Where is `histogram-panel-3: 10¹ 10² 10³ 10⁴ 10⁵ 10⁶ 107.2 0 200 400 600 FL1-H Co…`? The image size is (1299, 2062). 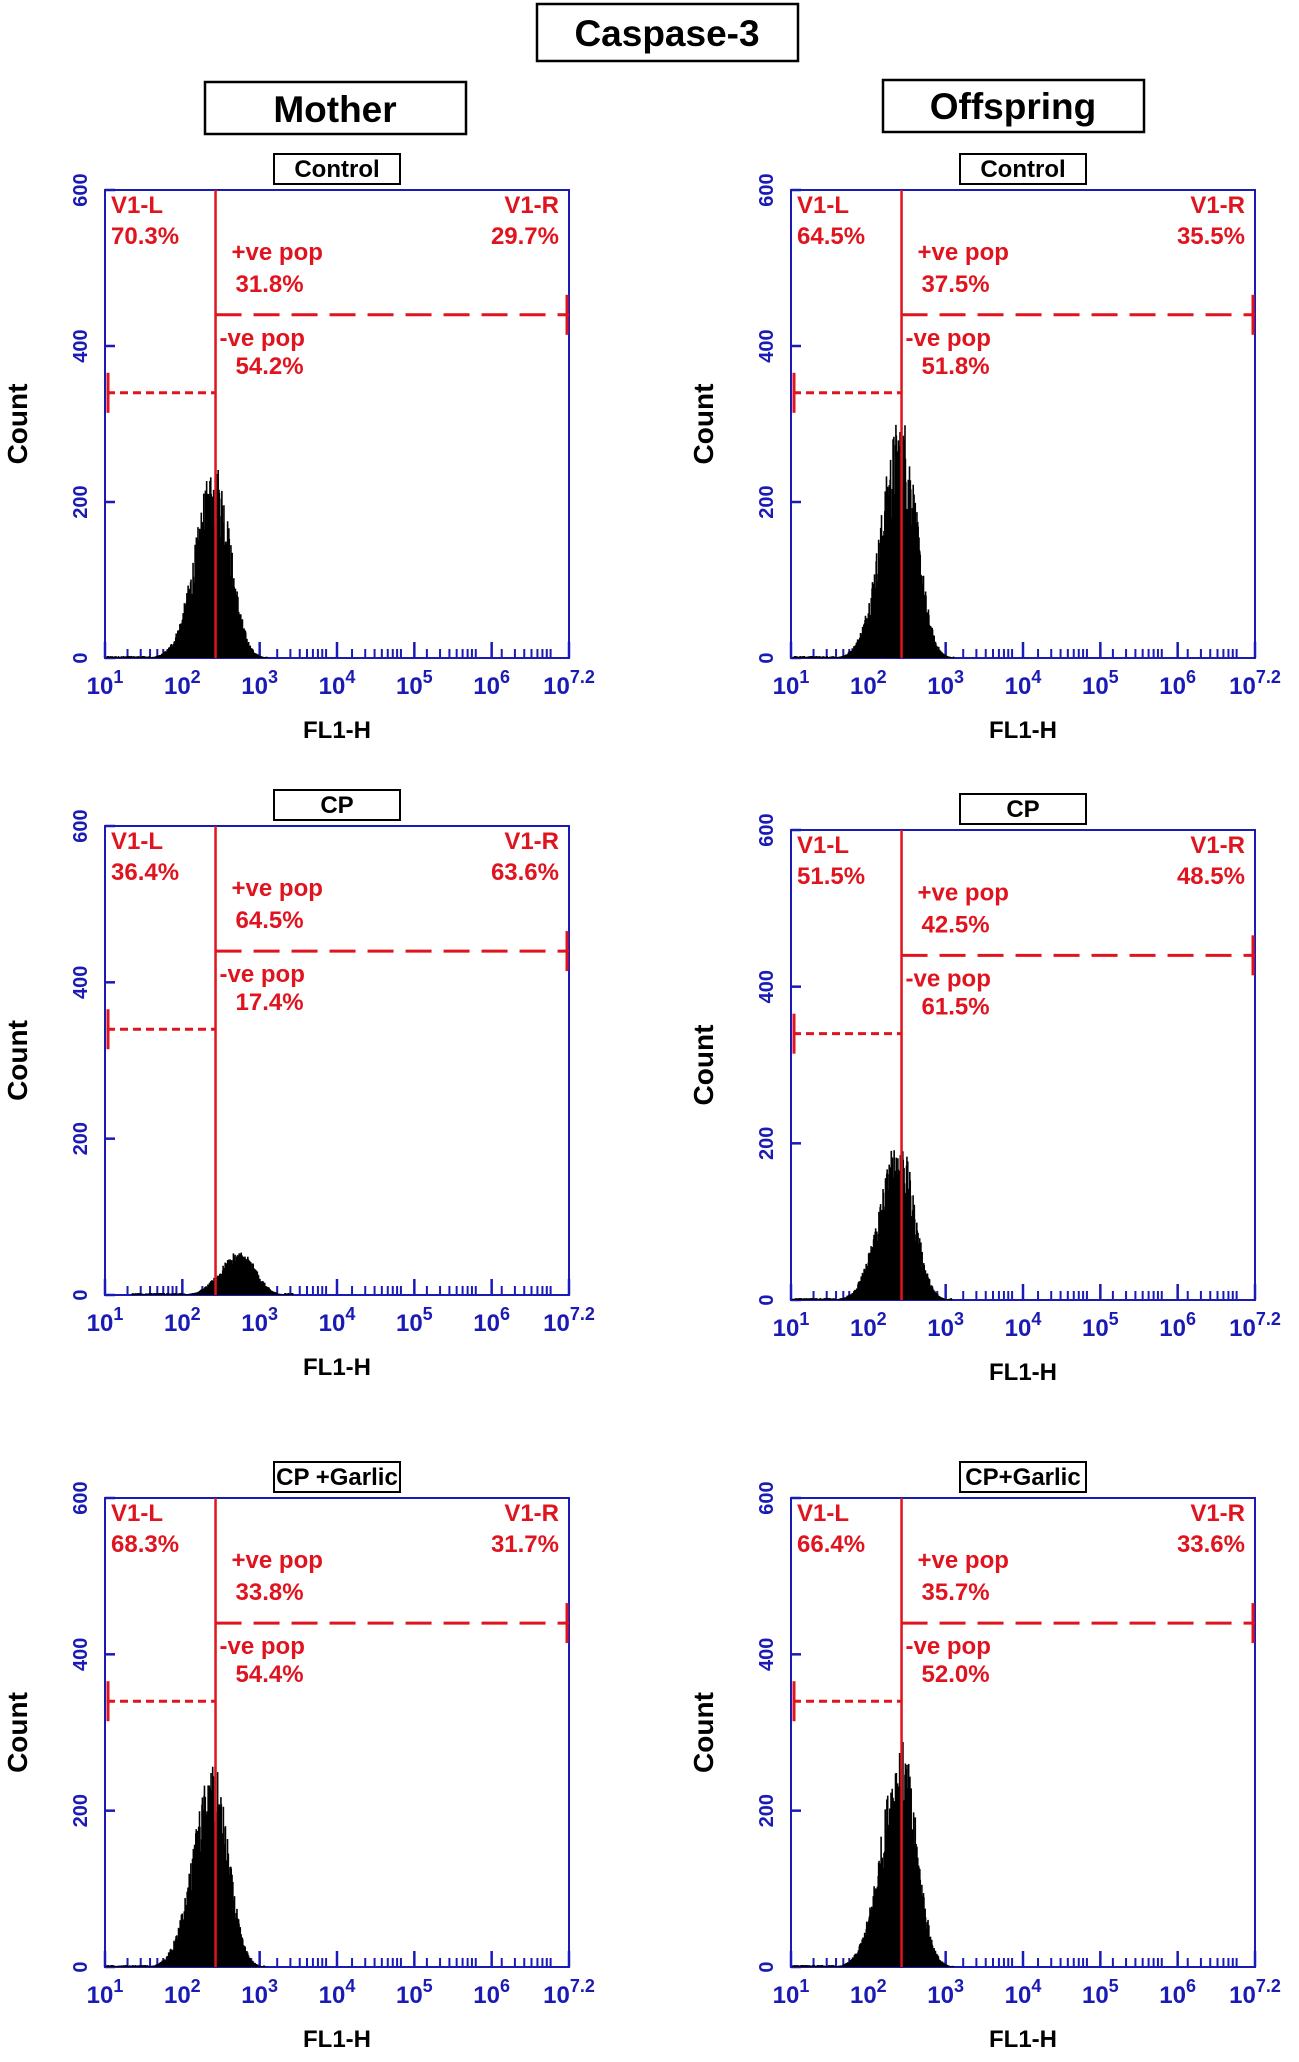
histogram-panel-3: 10¹ 10² 10³ 10⁴ 10⁵ 10⁶ 107.2 0 200 400 600 FL1-H Co… is located at coordinates (298, 1085).